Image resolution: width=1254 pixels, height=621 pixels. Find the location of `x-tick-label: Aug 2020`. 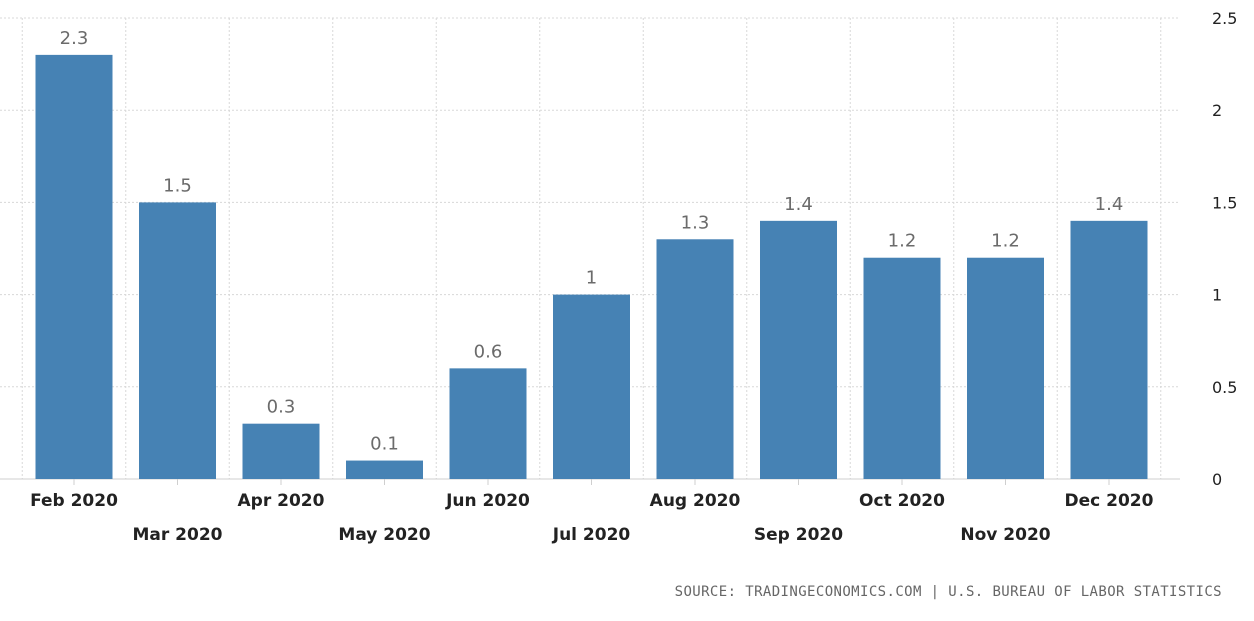

x-tick-label: Aug 2020 is located at coordinates (695, 501).